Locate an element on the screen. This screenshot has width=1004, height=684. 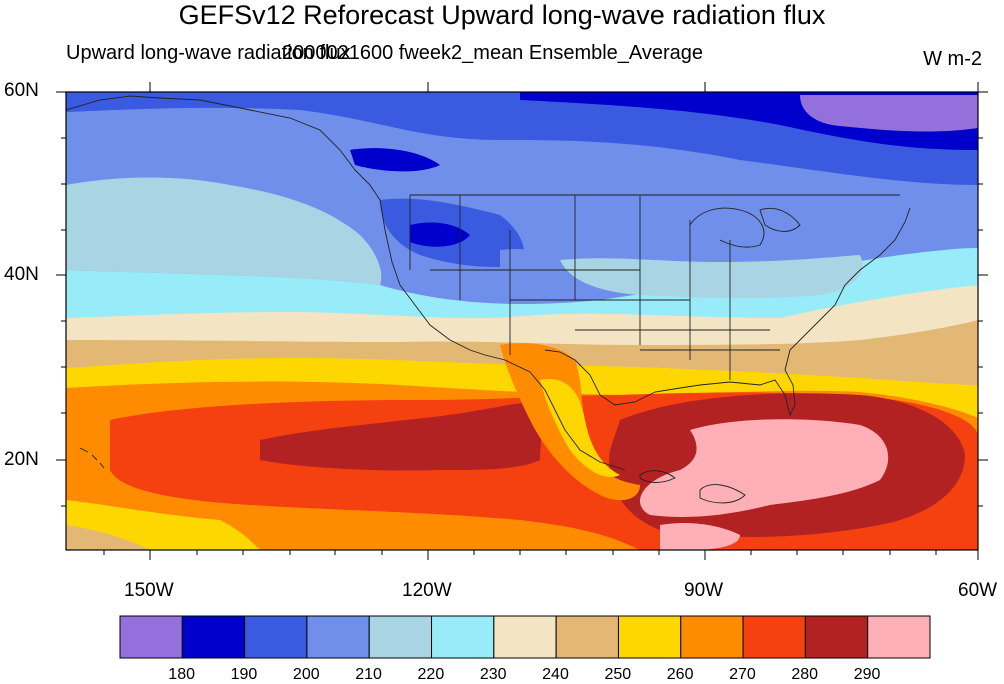
lon-label-150w: 150W is located at coordinates (149, 590).